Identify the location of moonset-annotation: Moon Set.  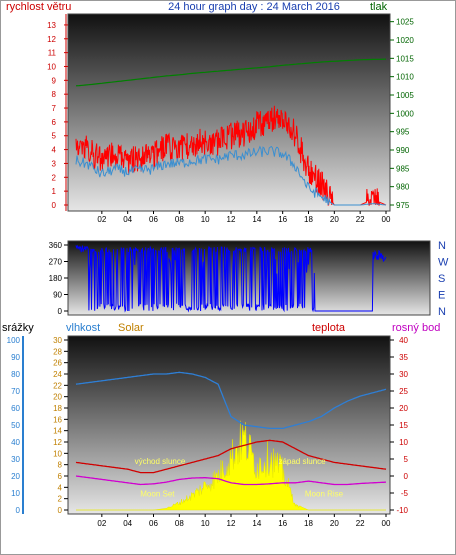
(157, 493).